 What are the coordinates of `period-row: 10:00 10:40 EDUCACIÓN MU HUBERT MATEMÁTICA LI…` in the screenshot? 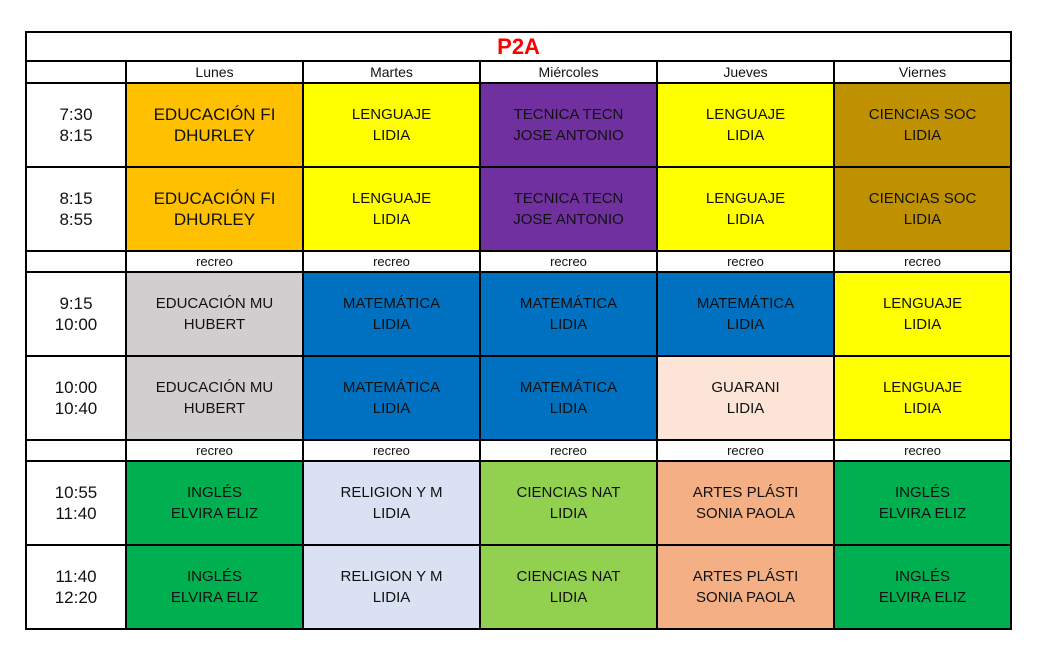 It's located at (519, 398).